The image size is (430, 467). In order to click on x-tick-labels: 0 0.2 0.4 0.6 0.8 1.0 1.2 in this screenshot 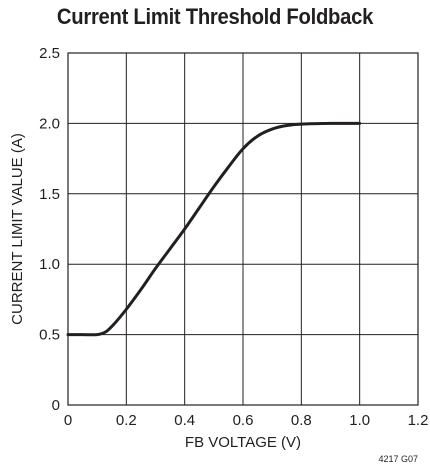, I will do `click(246, 420)`.